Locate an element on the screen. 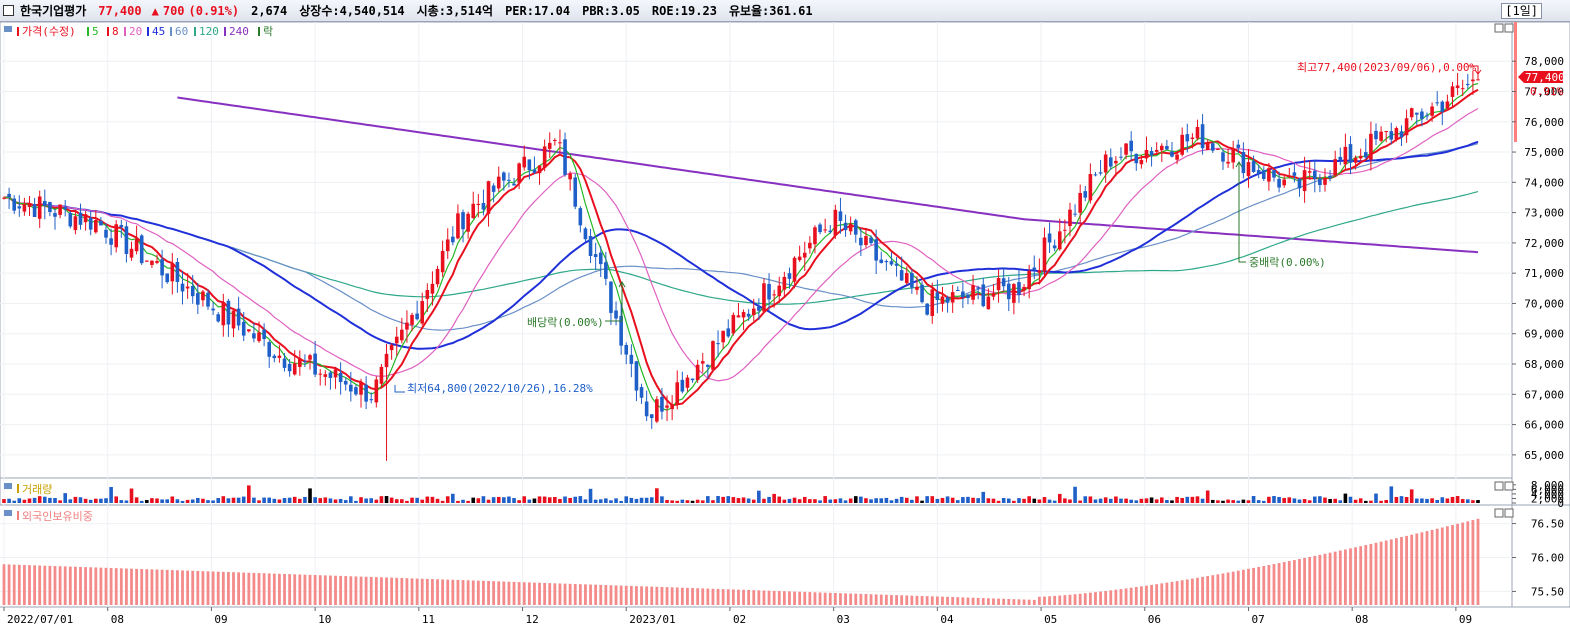  legend-price: 가격(수정) is located at coordinates (49, 31).